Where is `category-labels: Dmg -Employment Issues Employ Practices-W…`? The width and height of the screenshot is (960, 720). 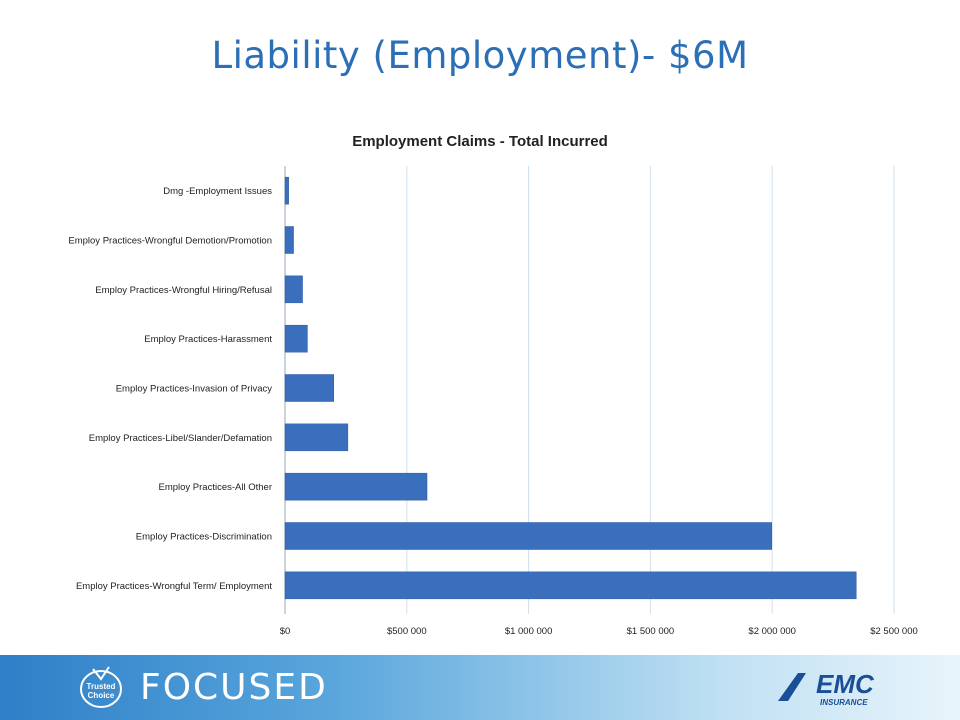
category-labels: Dmg -Employment Issues Employ Practices-W… is located at coordinates (170, 389).